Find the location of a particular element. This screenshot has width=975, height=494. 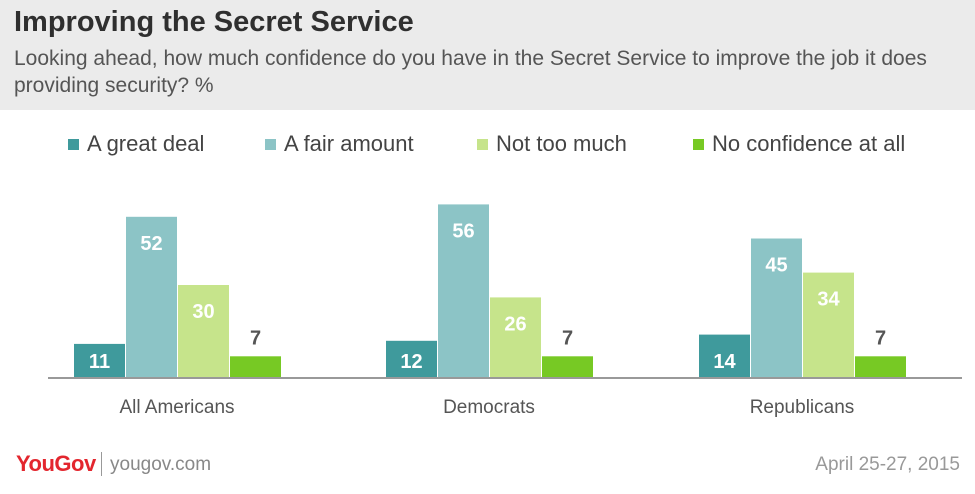

legend-swatch-great-deal is located at coordinates (73, 144).